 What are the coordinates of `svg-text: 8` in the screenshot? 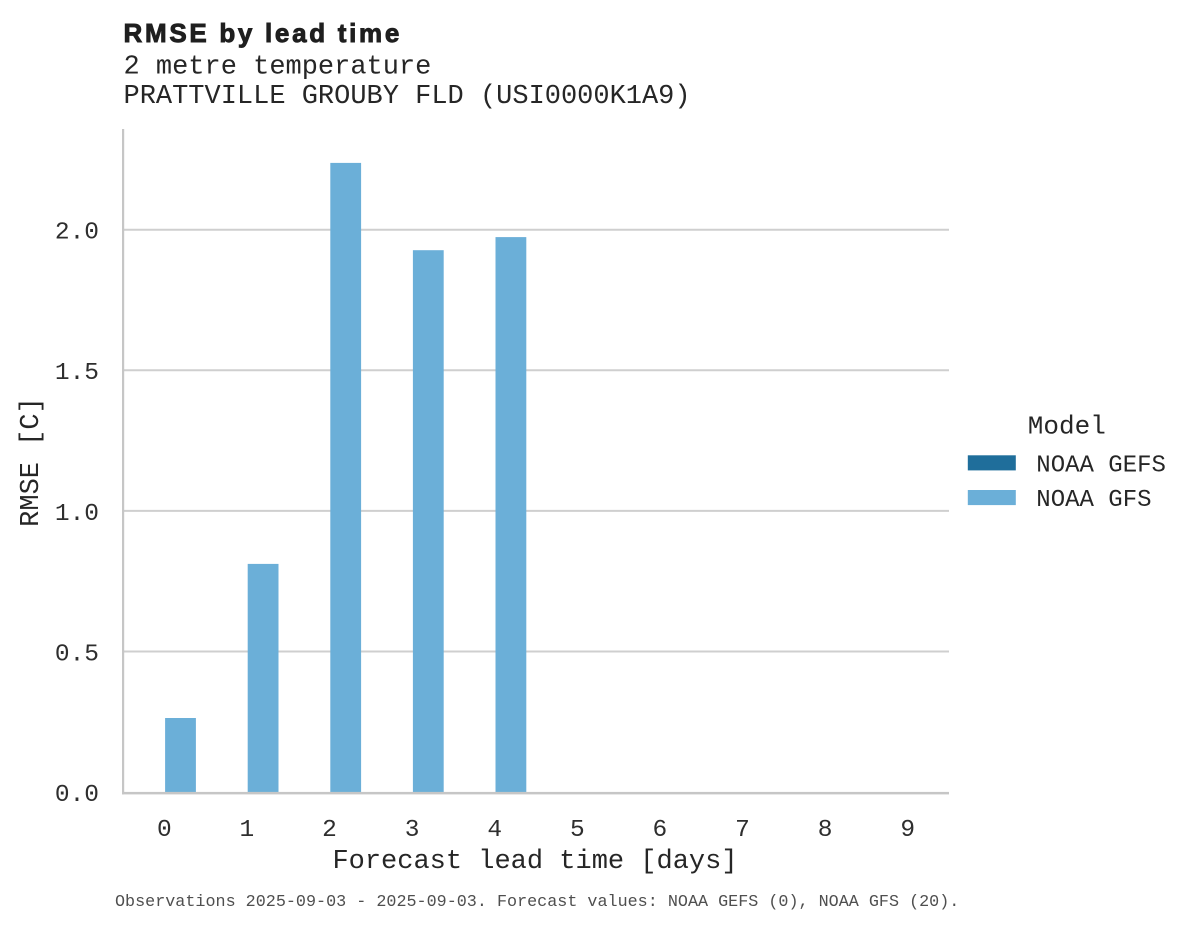 It's located at (825, 830).